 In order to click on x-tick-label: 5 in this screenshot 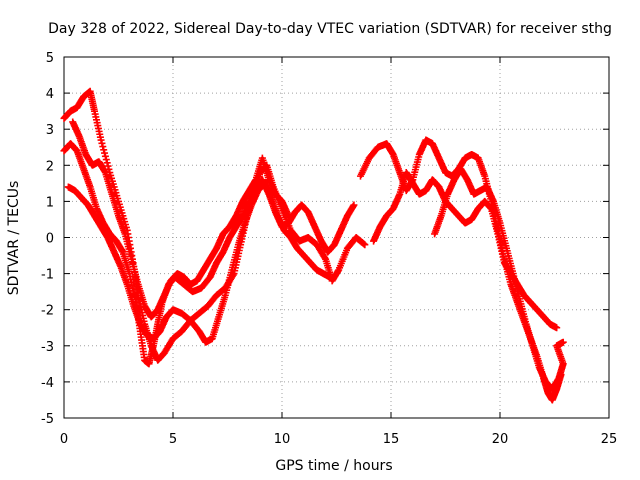, I will do `click(173, 439)`.